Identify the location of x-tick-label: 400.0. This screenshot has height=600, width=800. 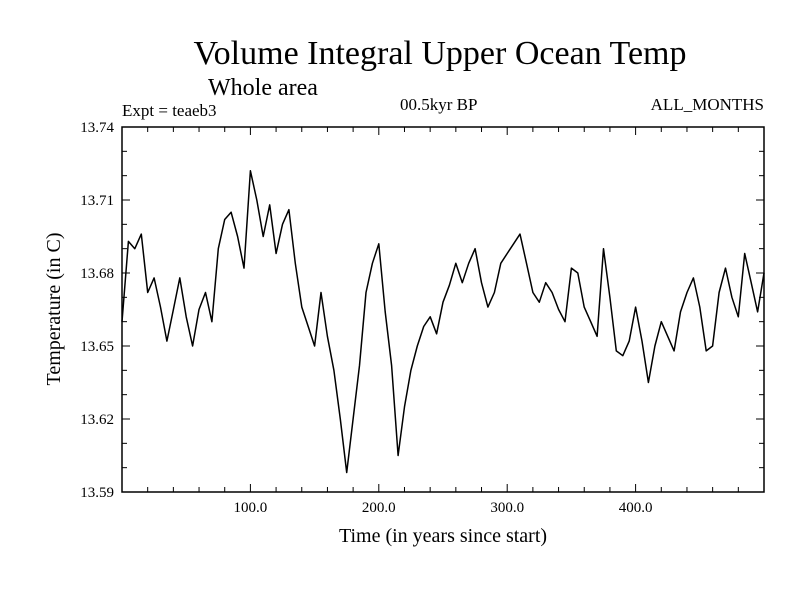
(636, 508).